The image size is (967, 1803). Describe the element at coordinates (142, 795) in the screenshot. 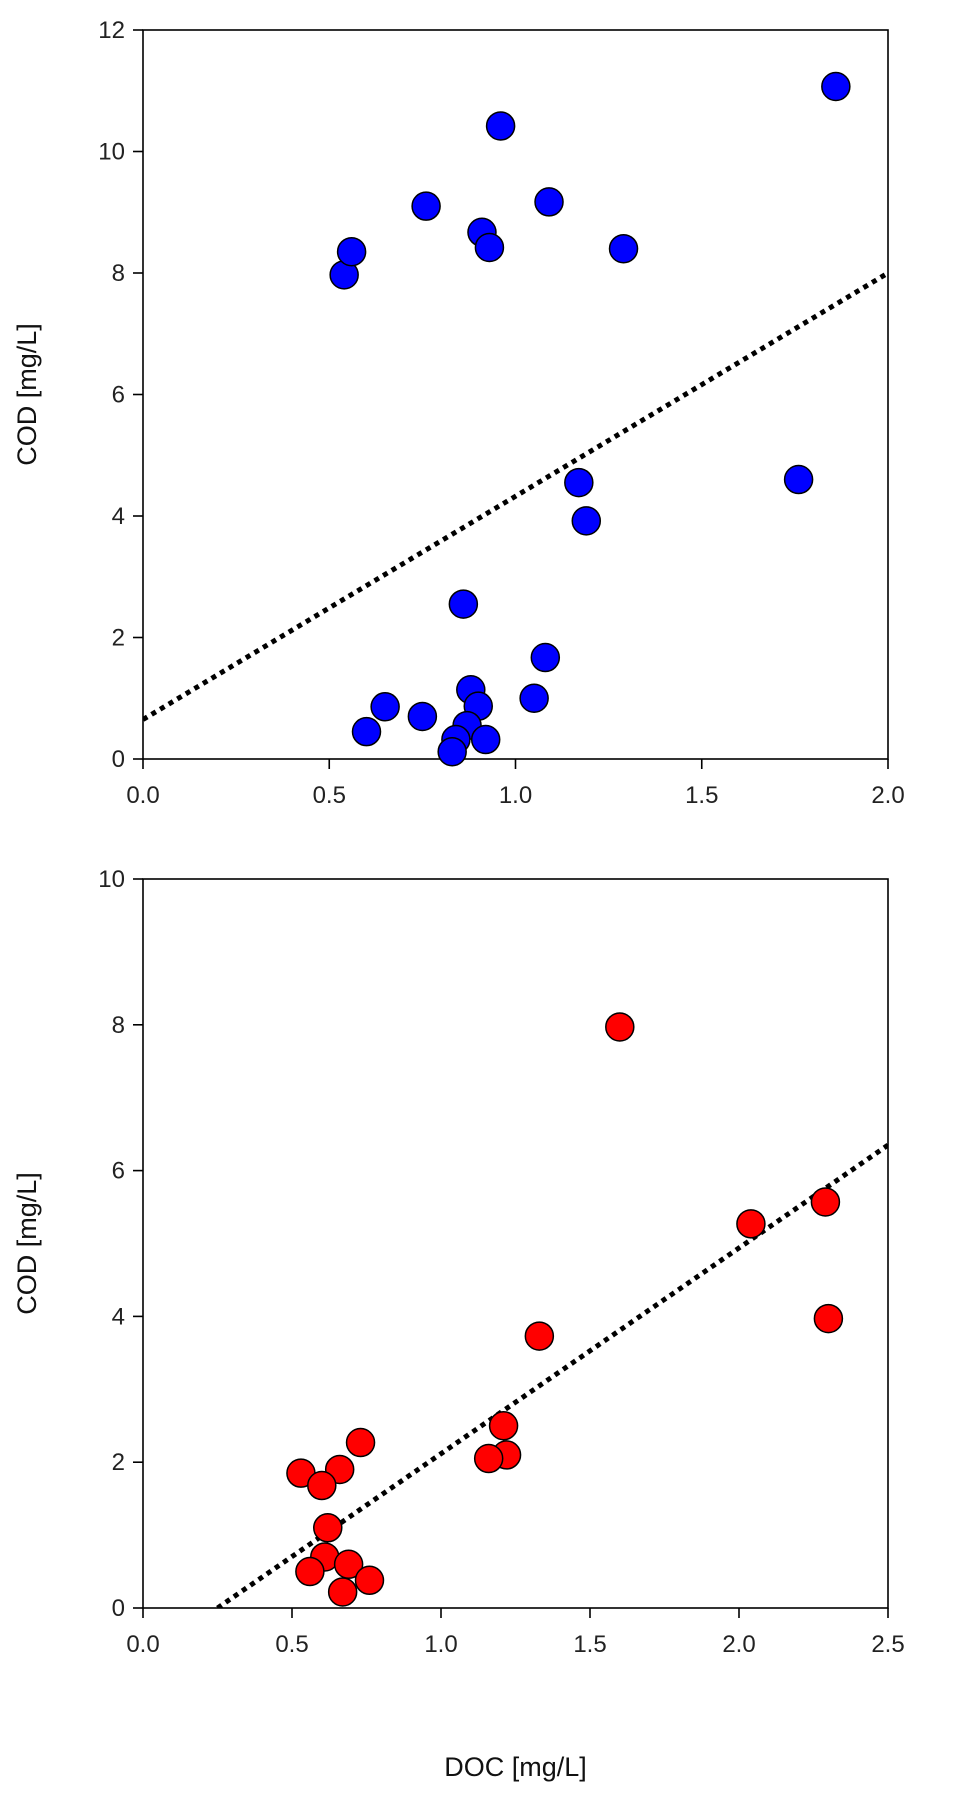

I see `top-x-tick-label: 0.0` at that location.